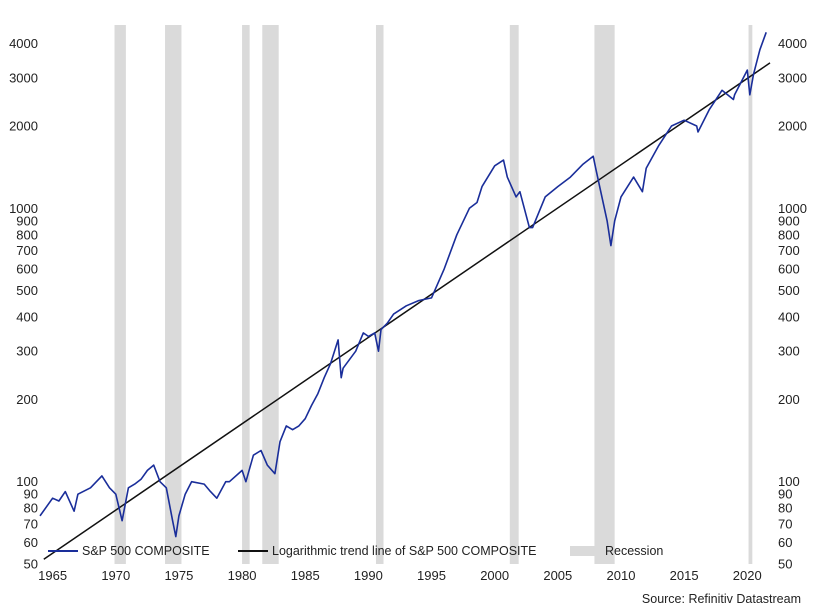 Image resolution: width=814 pixels, height=611 pixels. Describe the element at coordinates (621, 575) in the screenshot. I see `x-tick-label: 2010` at that location.